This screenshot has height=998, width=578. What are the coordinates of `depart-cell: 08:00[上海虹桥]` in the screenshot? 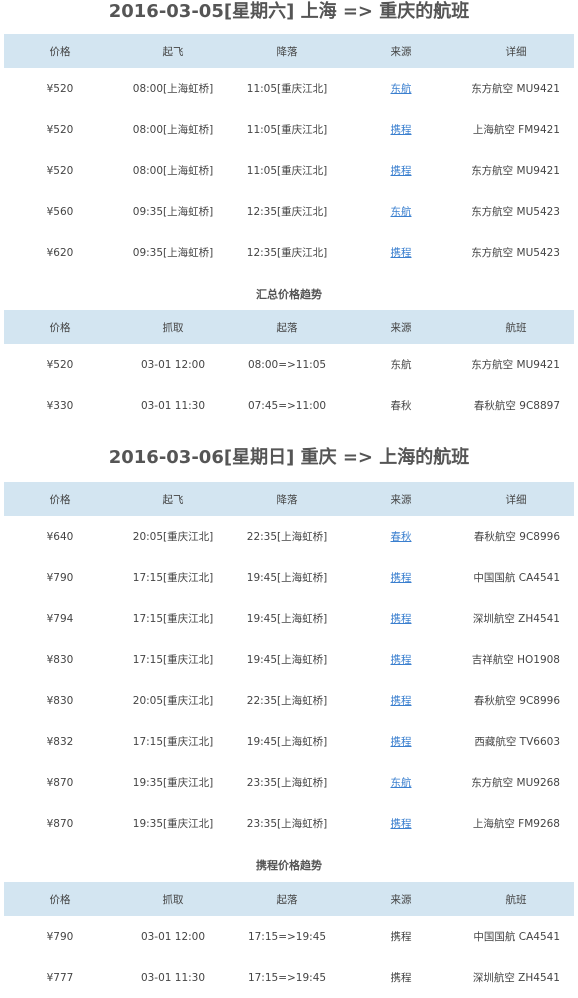 It's located at (173, 89).